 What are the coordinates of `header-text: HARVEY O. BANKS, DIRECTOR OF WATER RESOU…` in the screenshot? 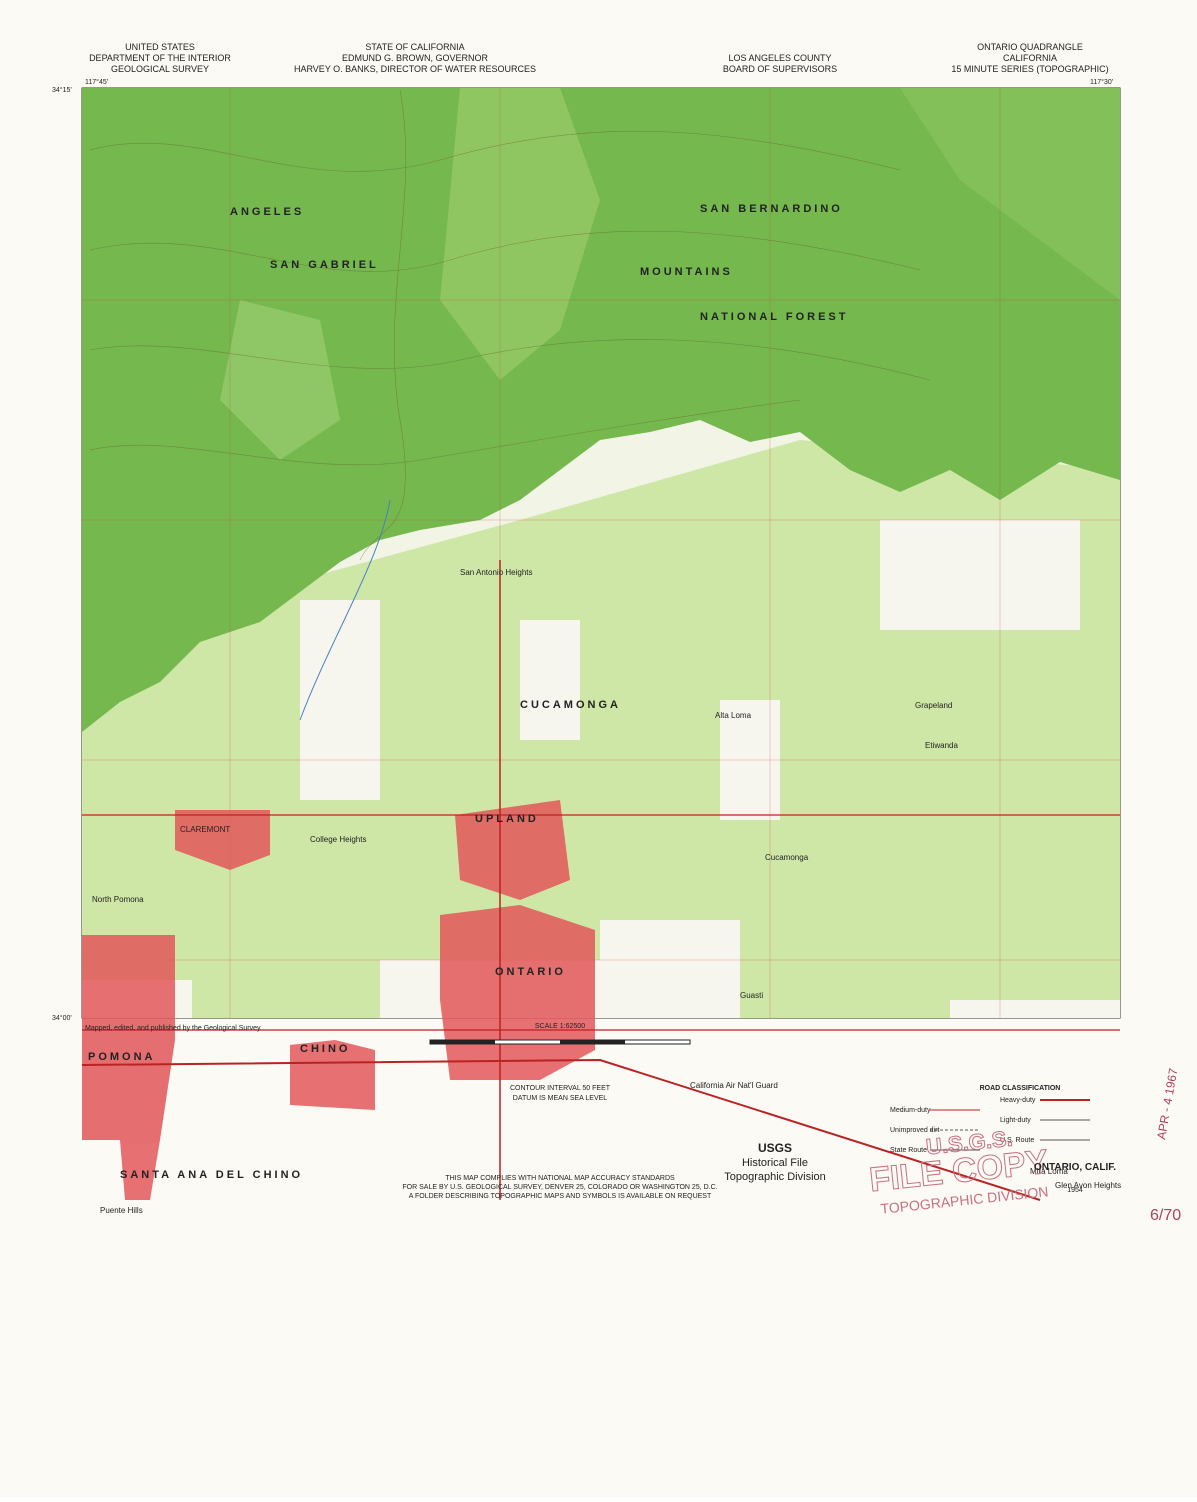 It's located at (415, 69).